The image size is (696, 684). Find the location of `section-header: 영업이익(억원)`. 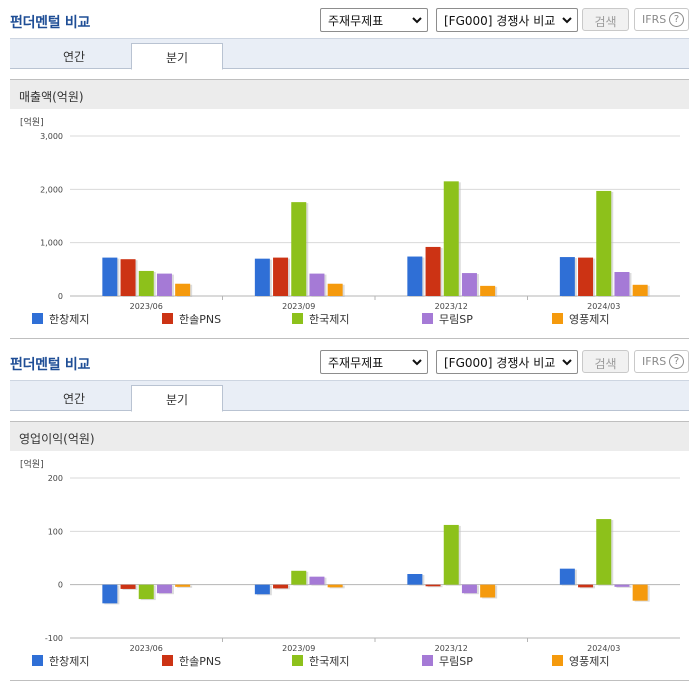

section-header: 영업이익(억원) is located at coordinates (349, 436).